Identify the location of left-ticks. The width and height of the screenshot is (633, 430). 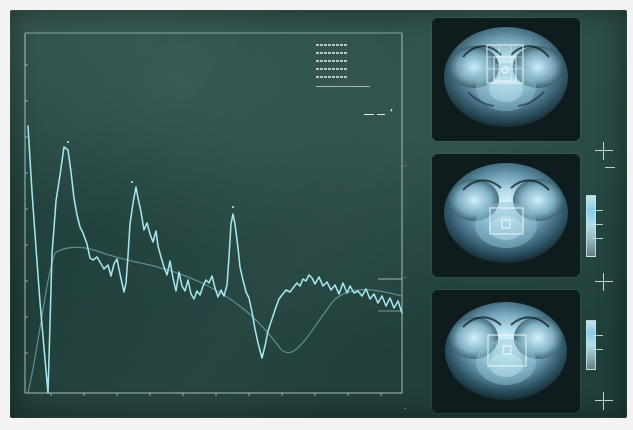
(26, 209).